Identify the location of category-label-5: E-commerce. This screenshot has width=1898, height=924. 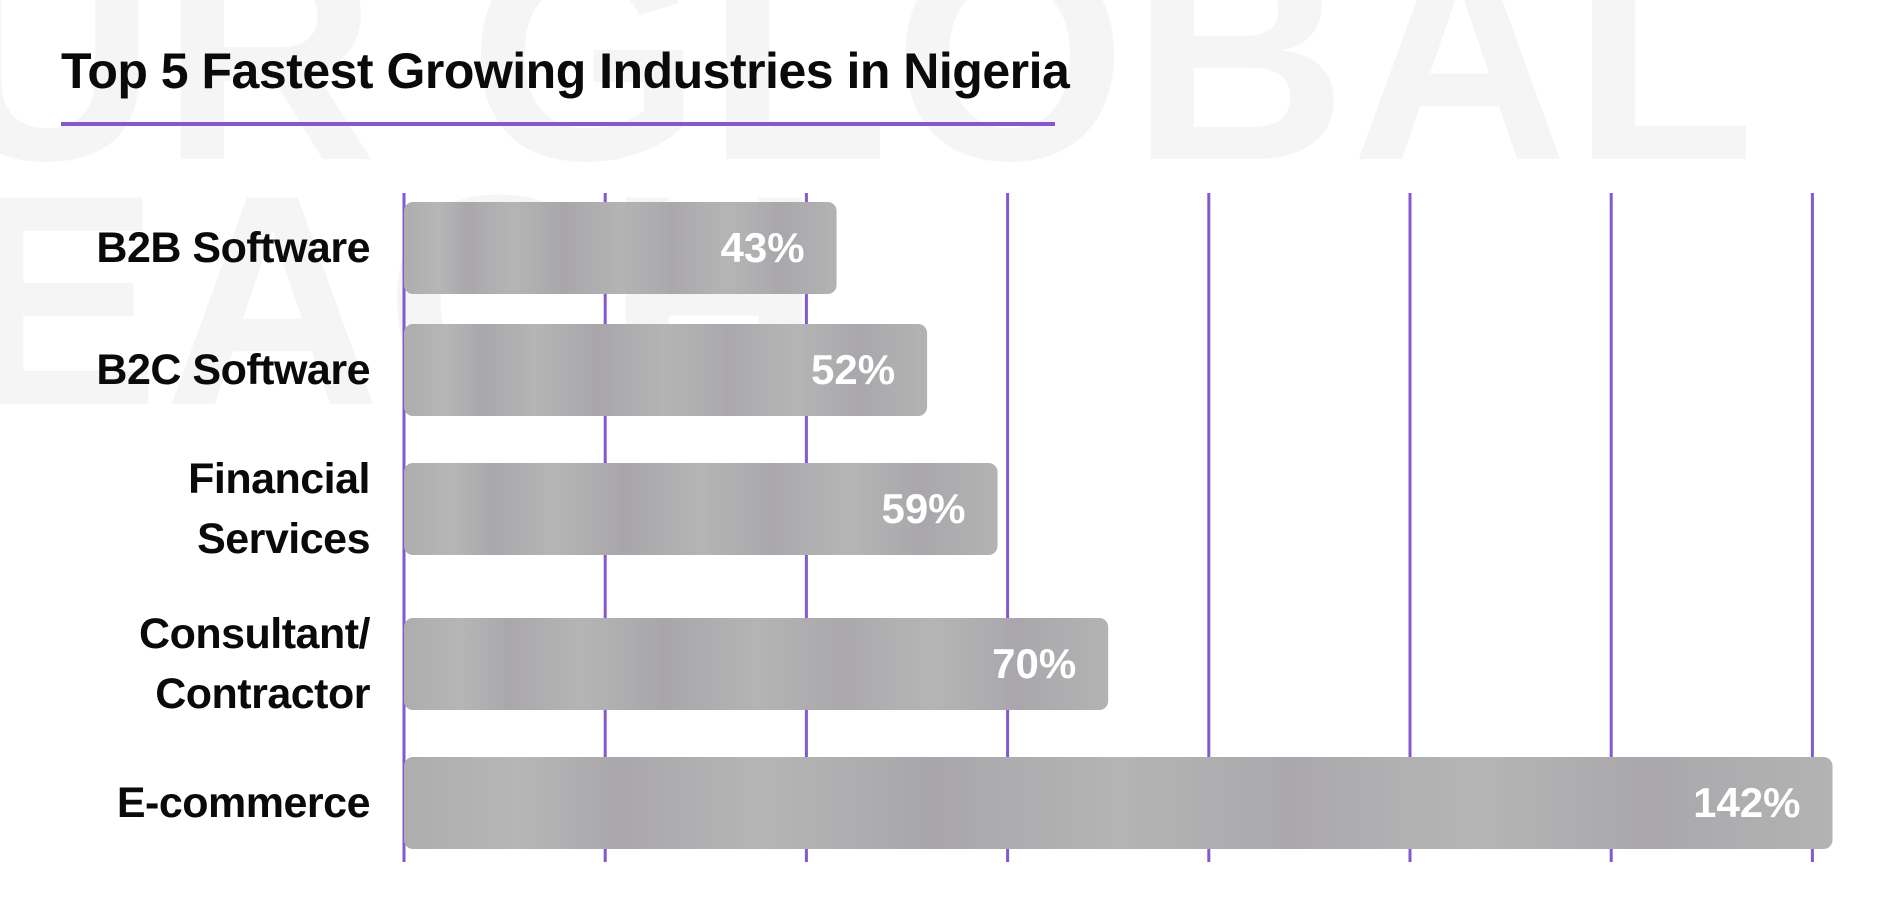
(243, 803).